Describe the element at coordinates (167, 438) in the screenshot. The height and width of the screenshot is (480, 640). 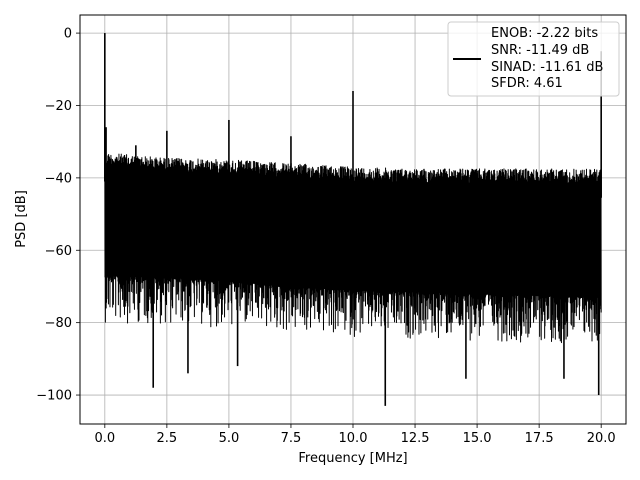
I see `x-tick-label: 2.5` at that location.